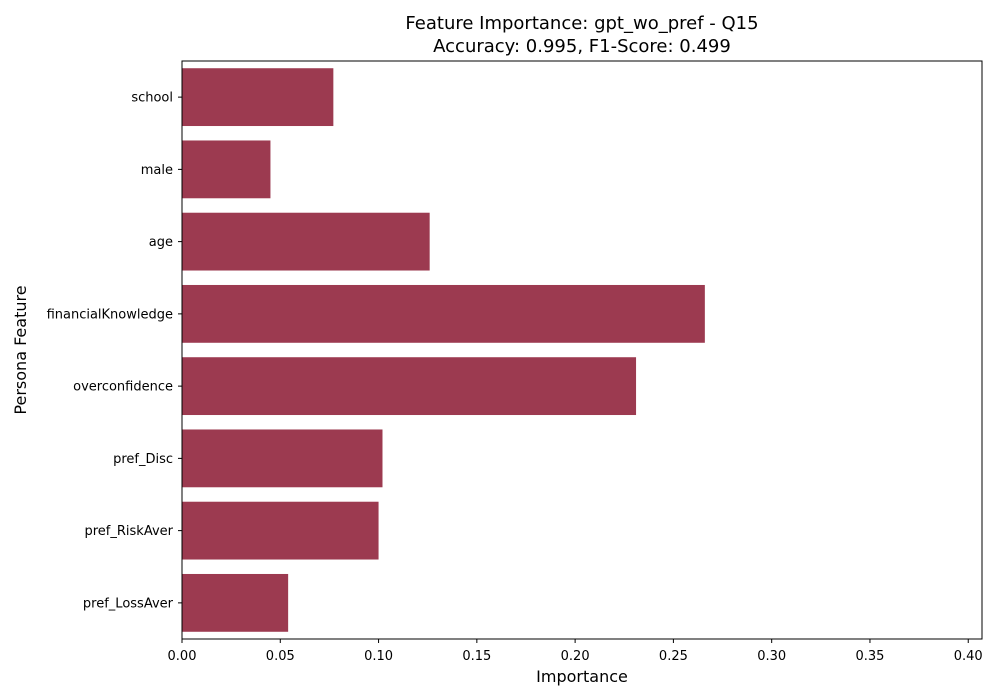  I want to click on x-tick-label: 0.00, so click(182, 656).